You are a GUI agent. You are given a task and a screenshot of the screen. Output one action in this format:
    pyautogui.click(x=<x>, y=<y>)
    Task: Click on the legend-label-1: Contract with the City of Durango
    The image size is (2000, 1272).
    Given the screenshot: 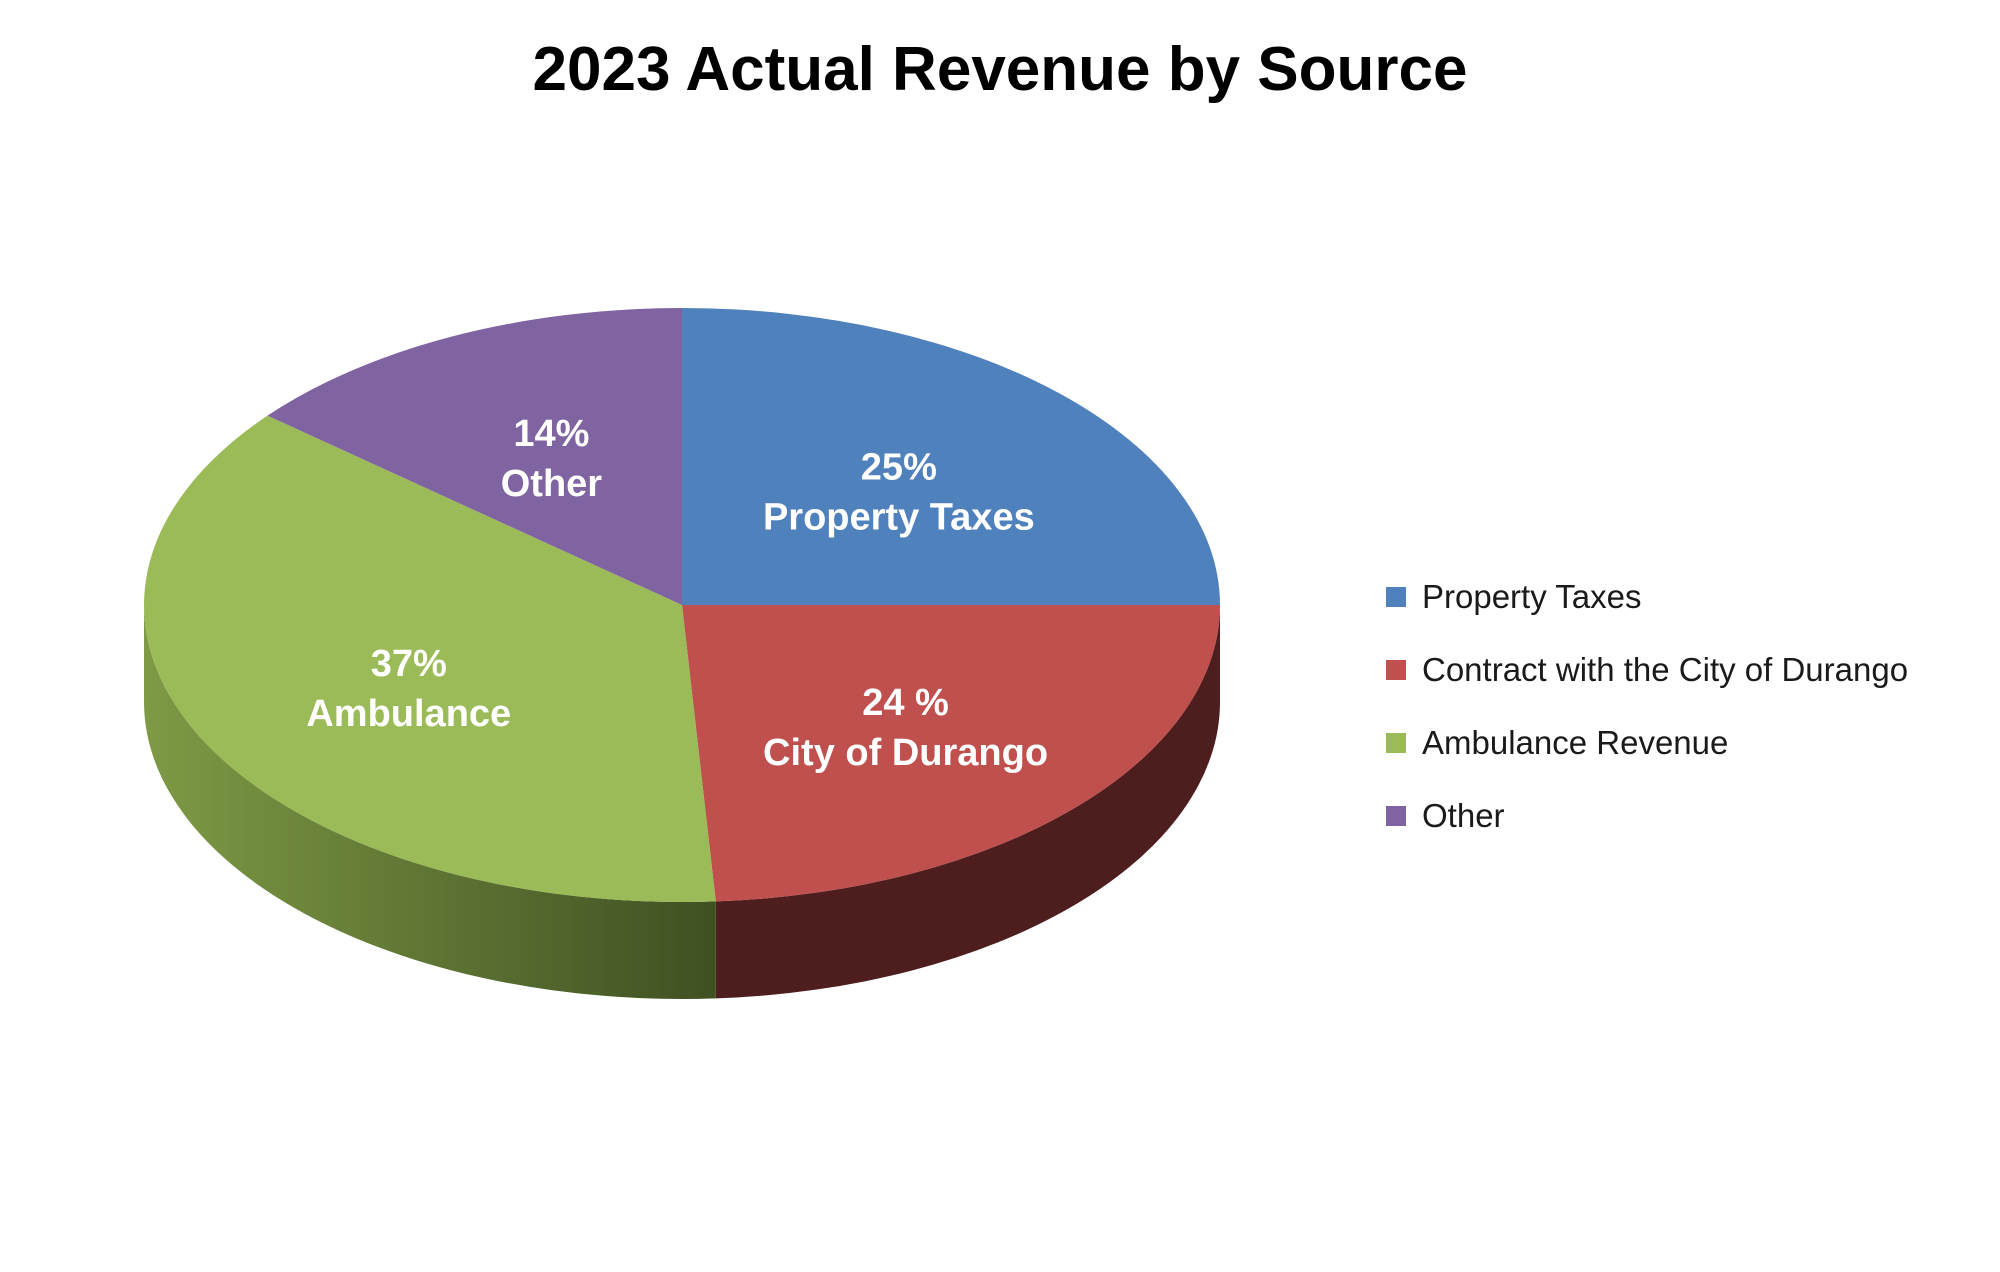 What is the action you would take?
    pyautogui.click(x=1665, y=669)
    